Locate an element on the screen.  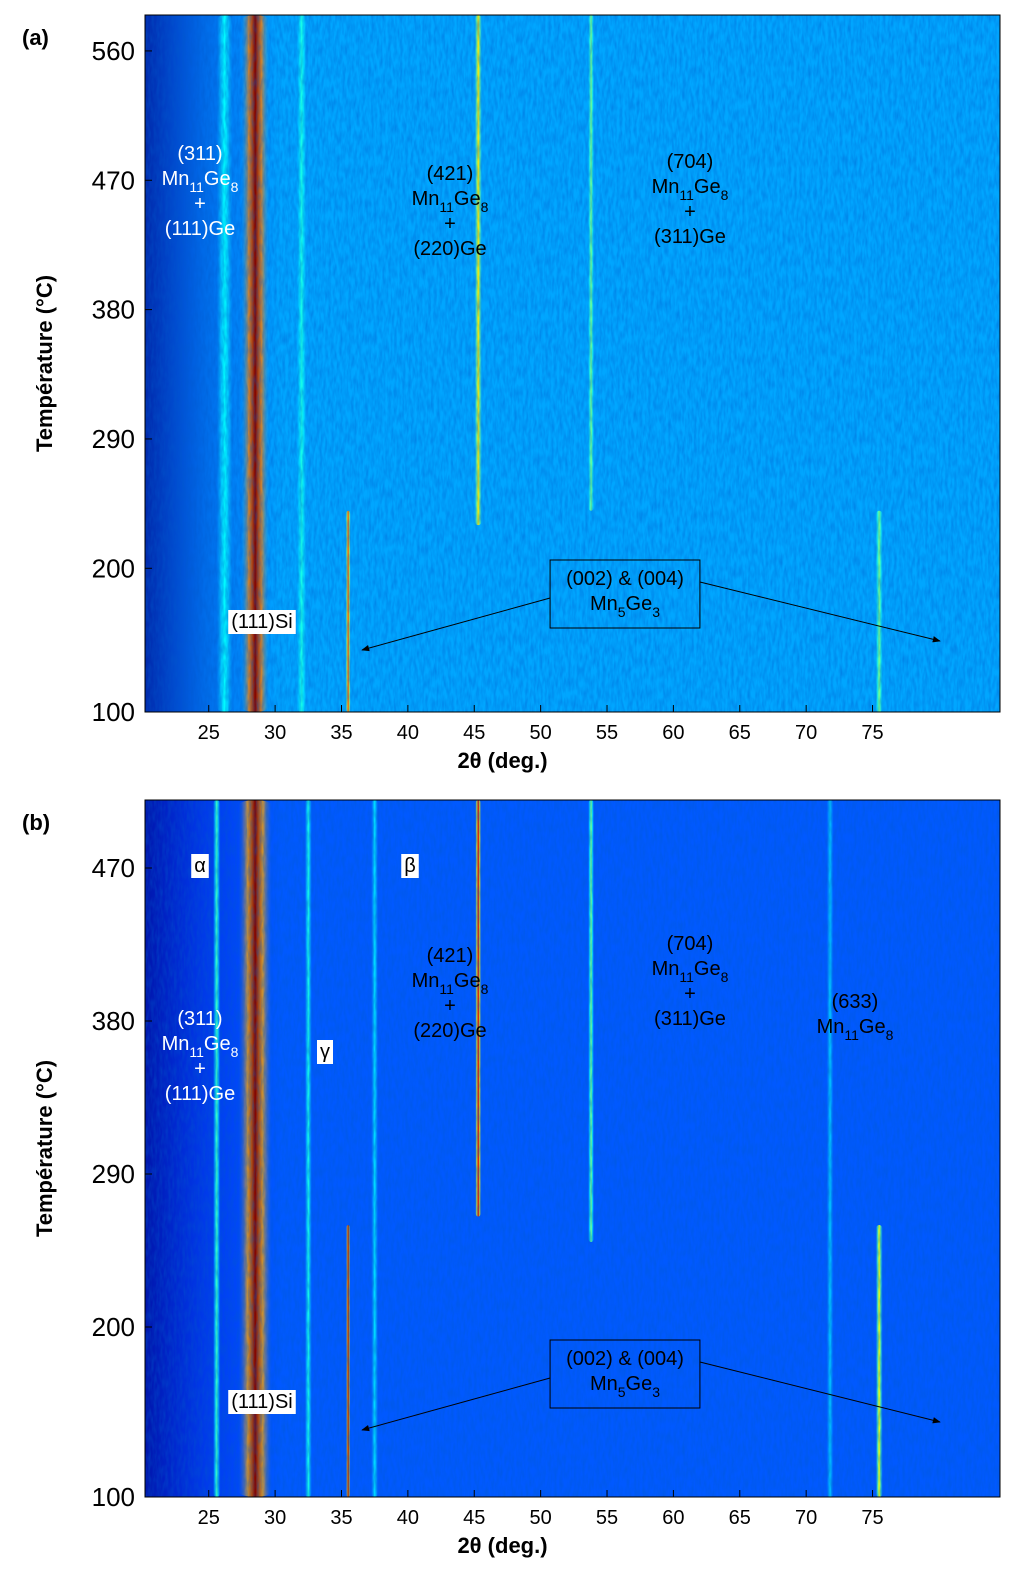
annotation: (421) Mn11Ge8+ (220)Ge is located at coordinates (450, 993).